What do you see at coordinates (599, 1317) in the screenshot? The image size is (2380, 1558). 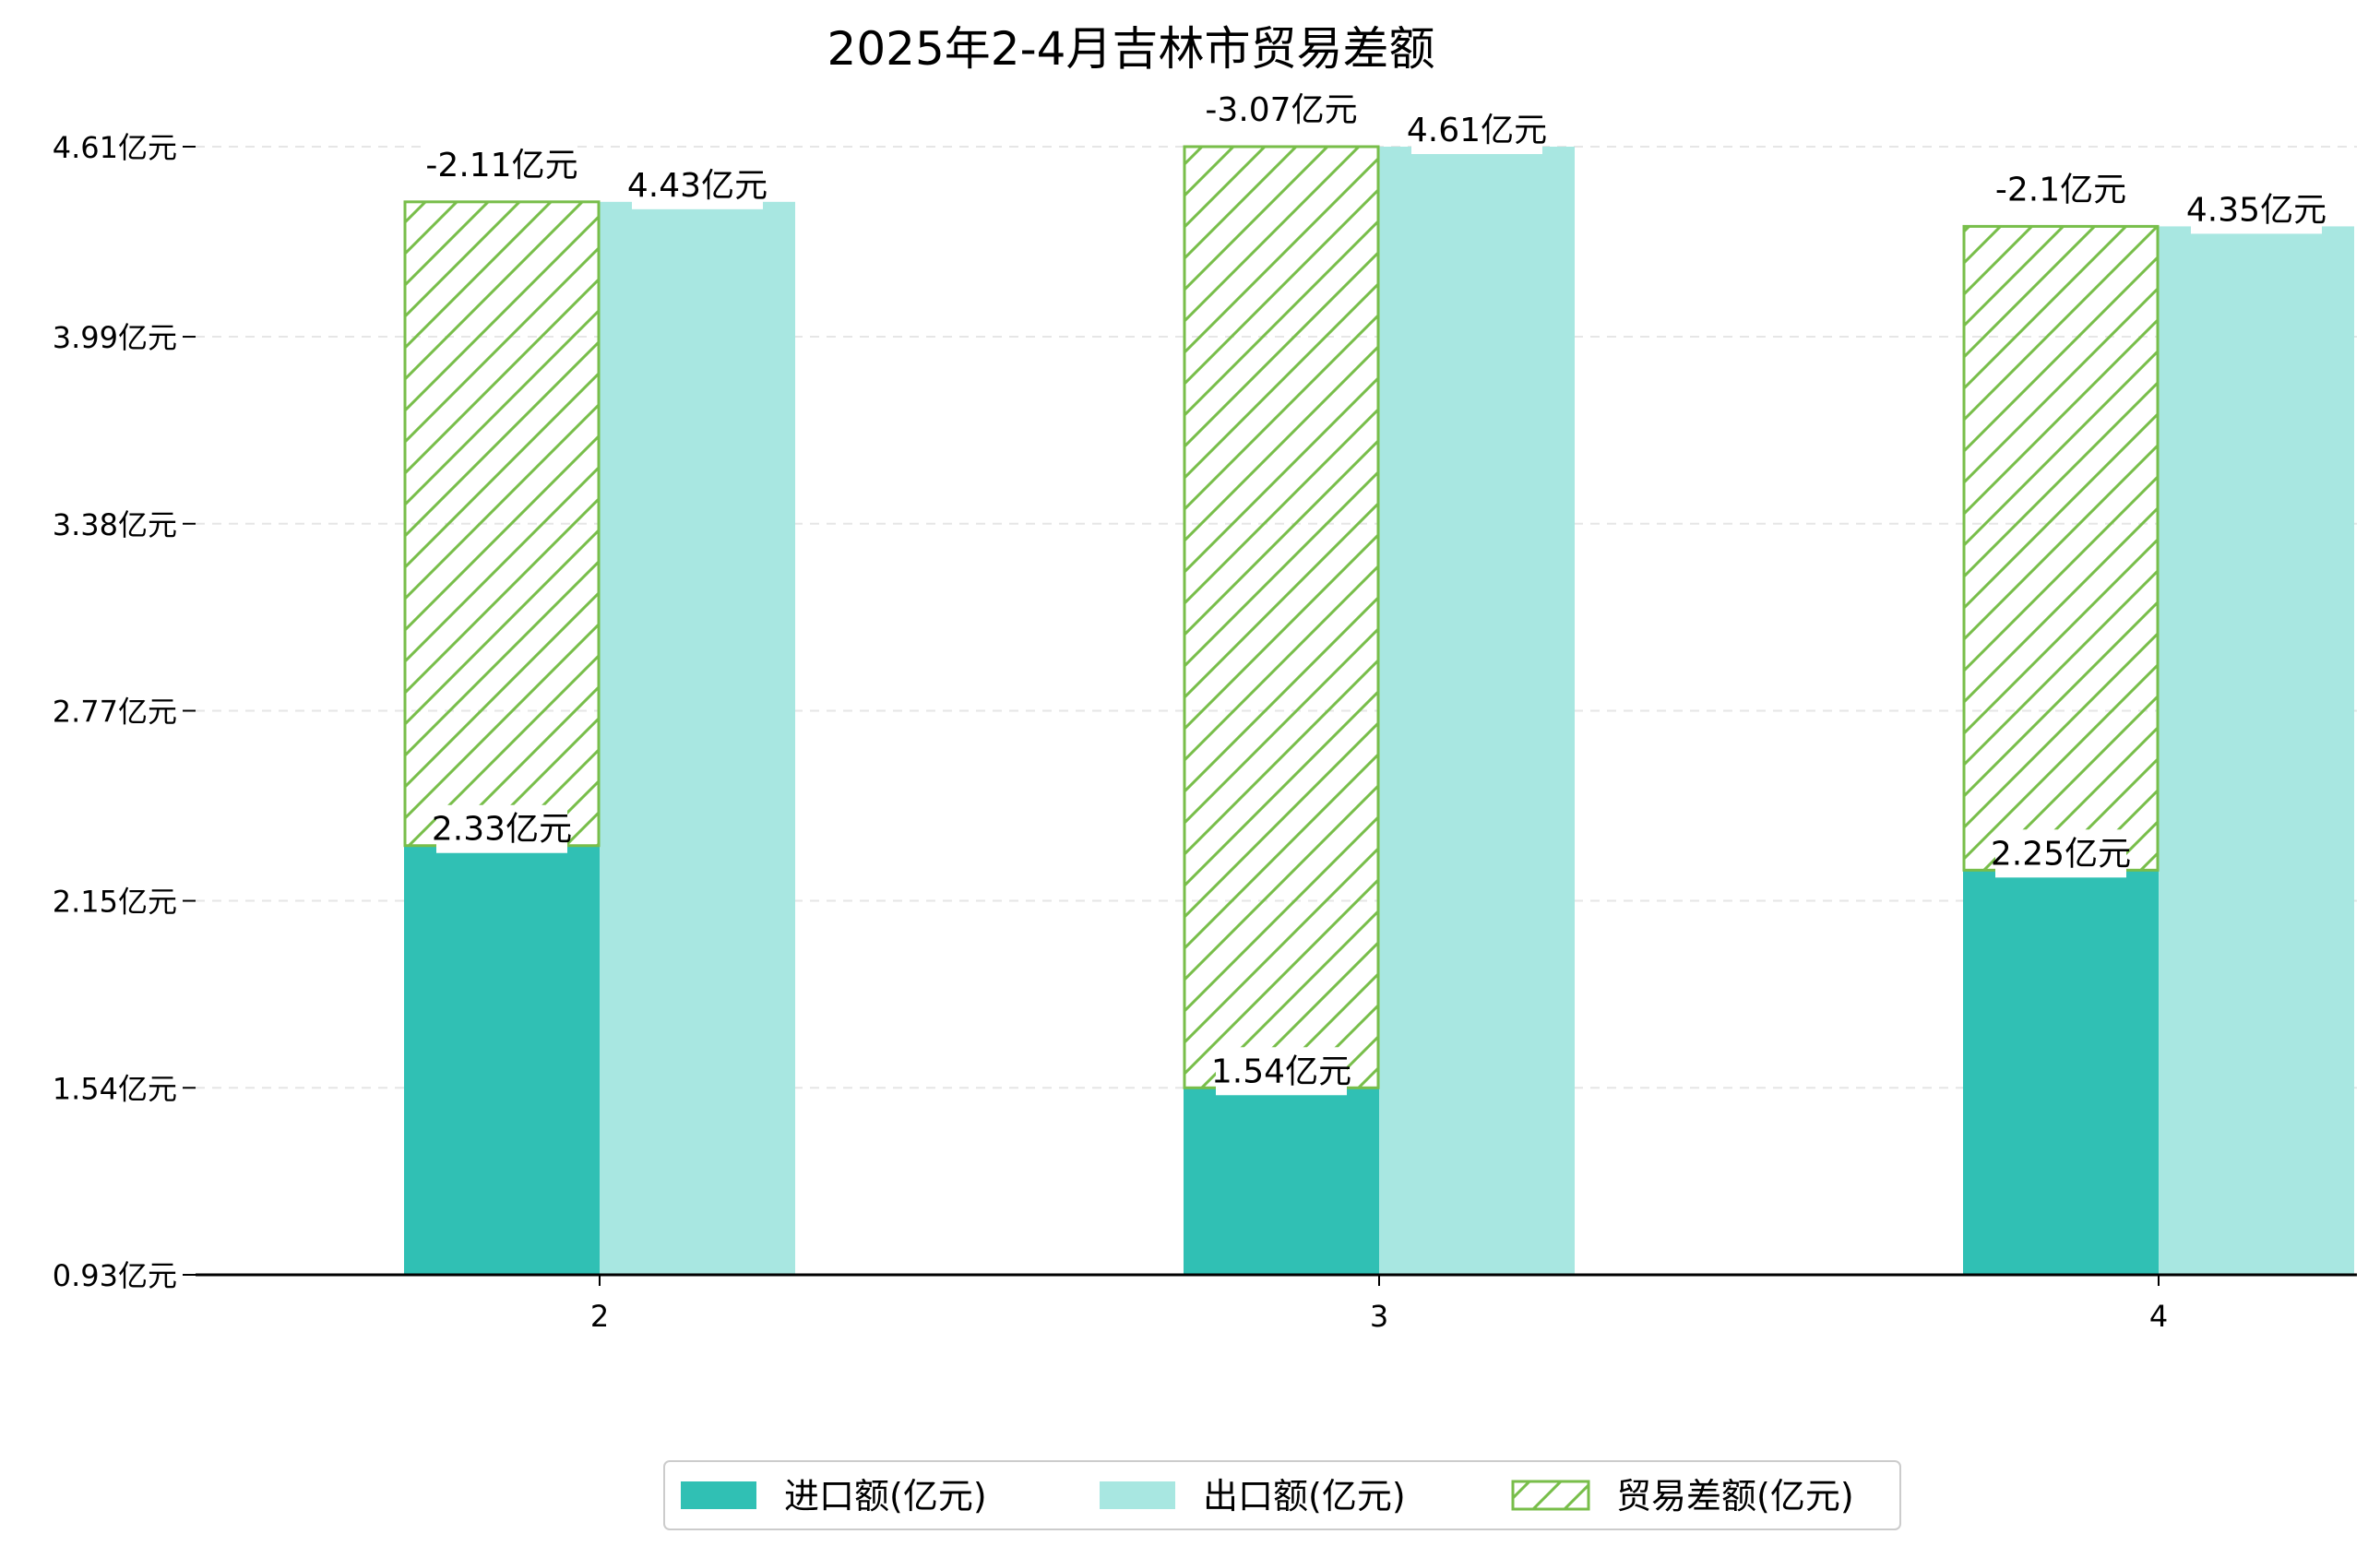 I see `x-tick-label: 2` at bounding box center [599, 1317].